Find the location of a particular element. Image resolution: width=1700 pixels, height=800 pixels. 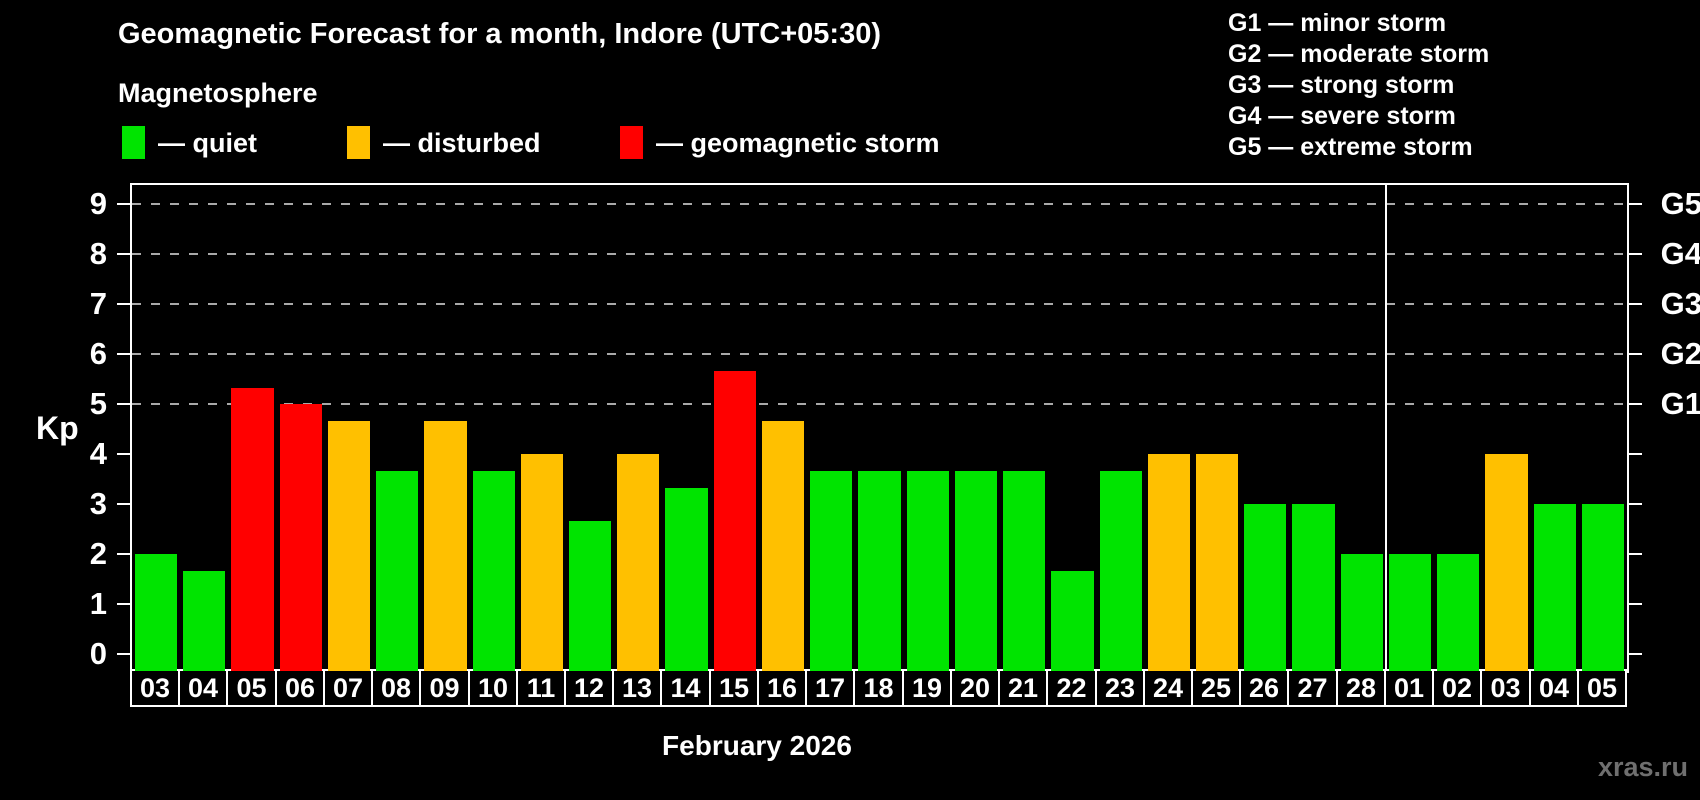

x-axis-date-box: 27 is located at coordinates (1312, 688).